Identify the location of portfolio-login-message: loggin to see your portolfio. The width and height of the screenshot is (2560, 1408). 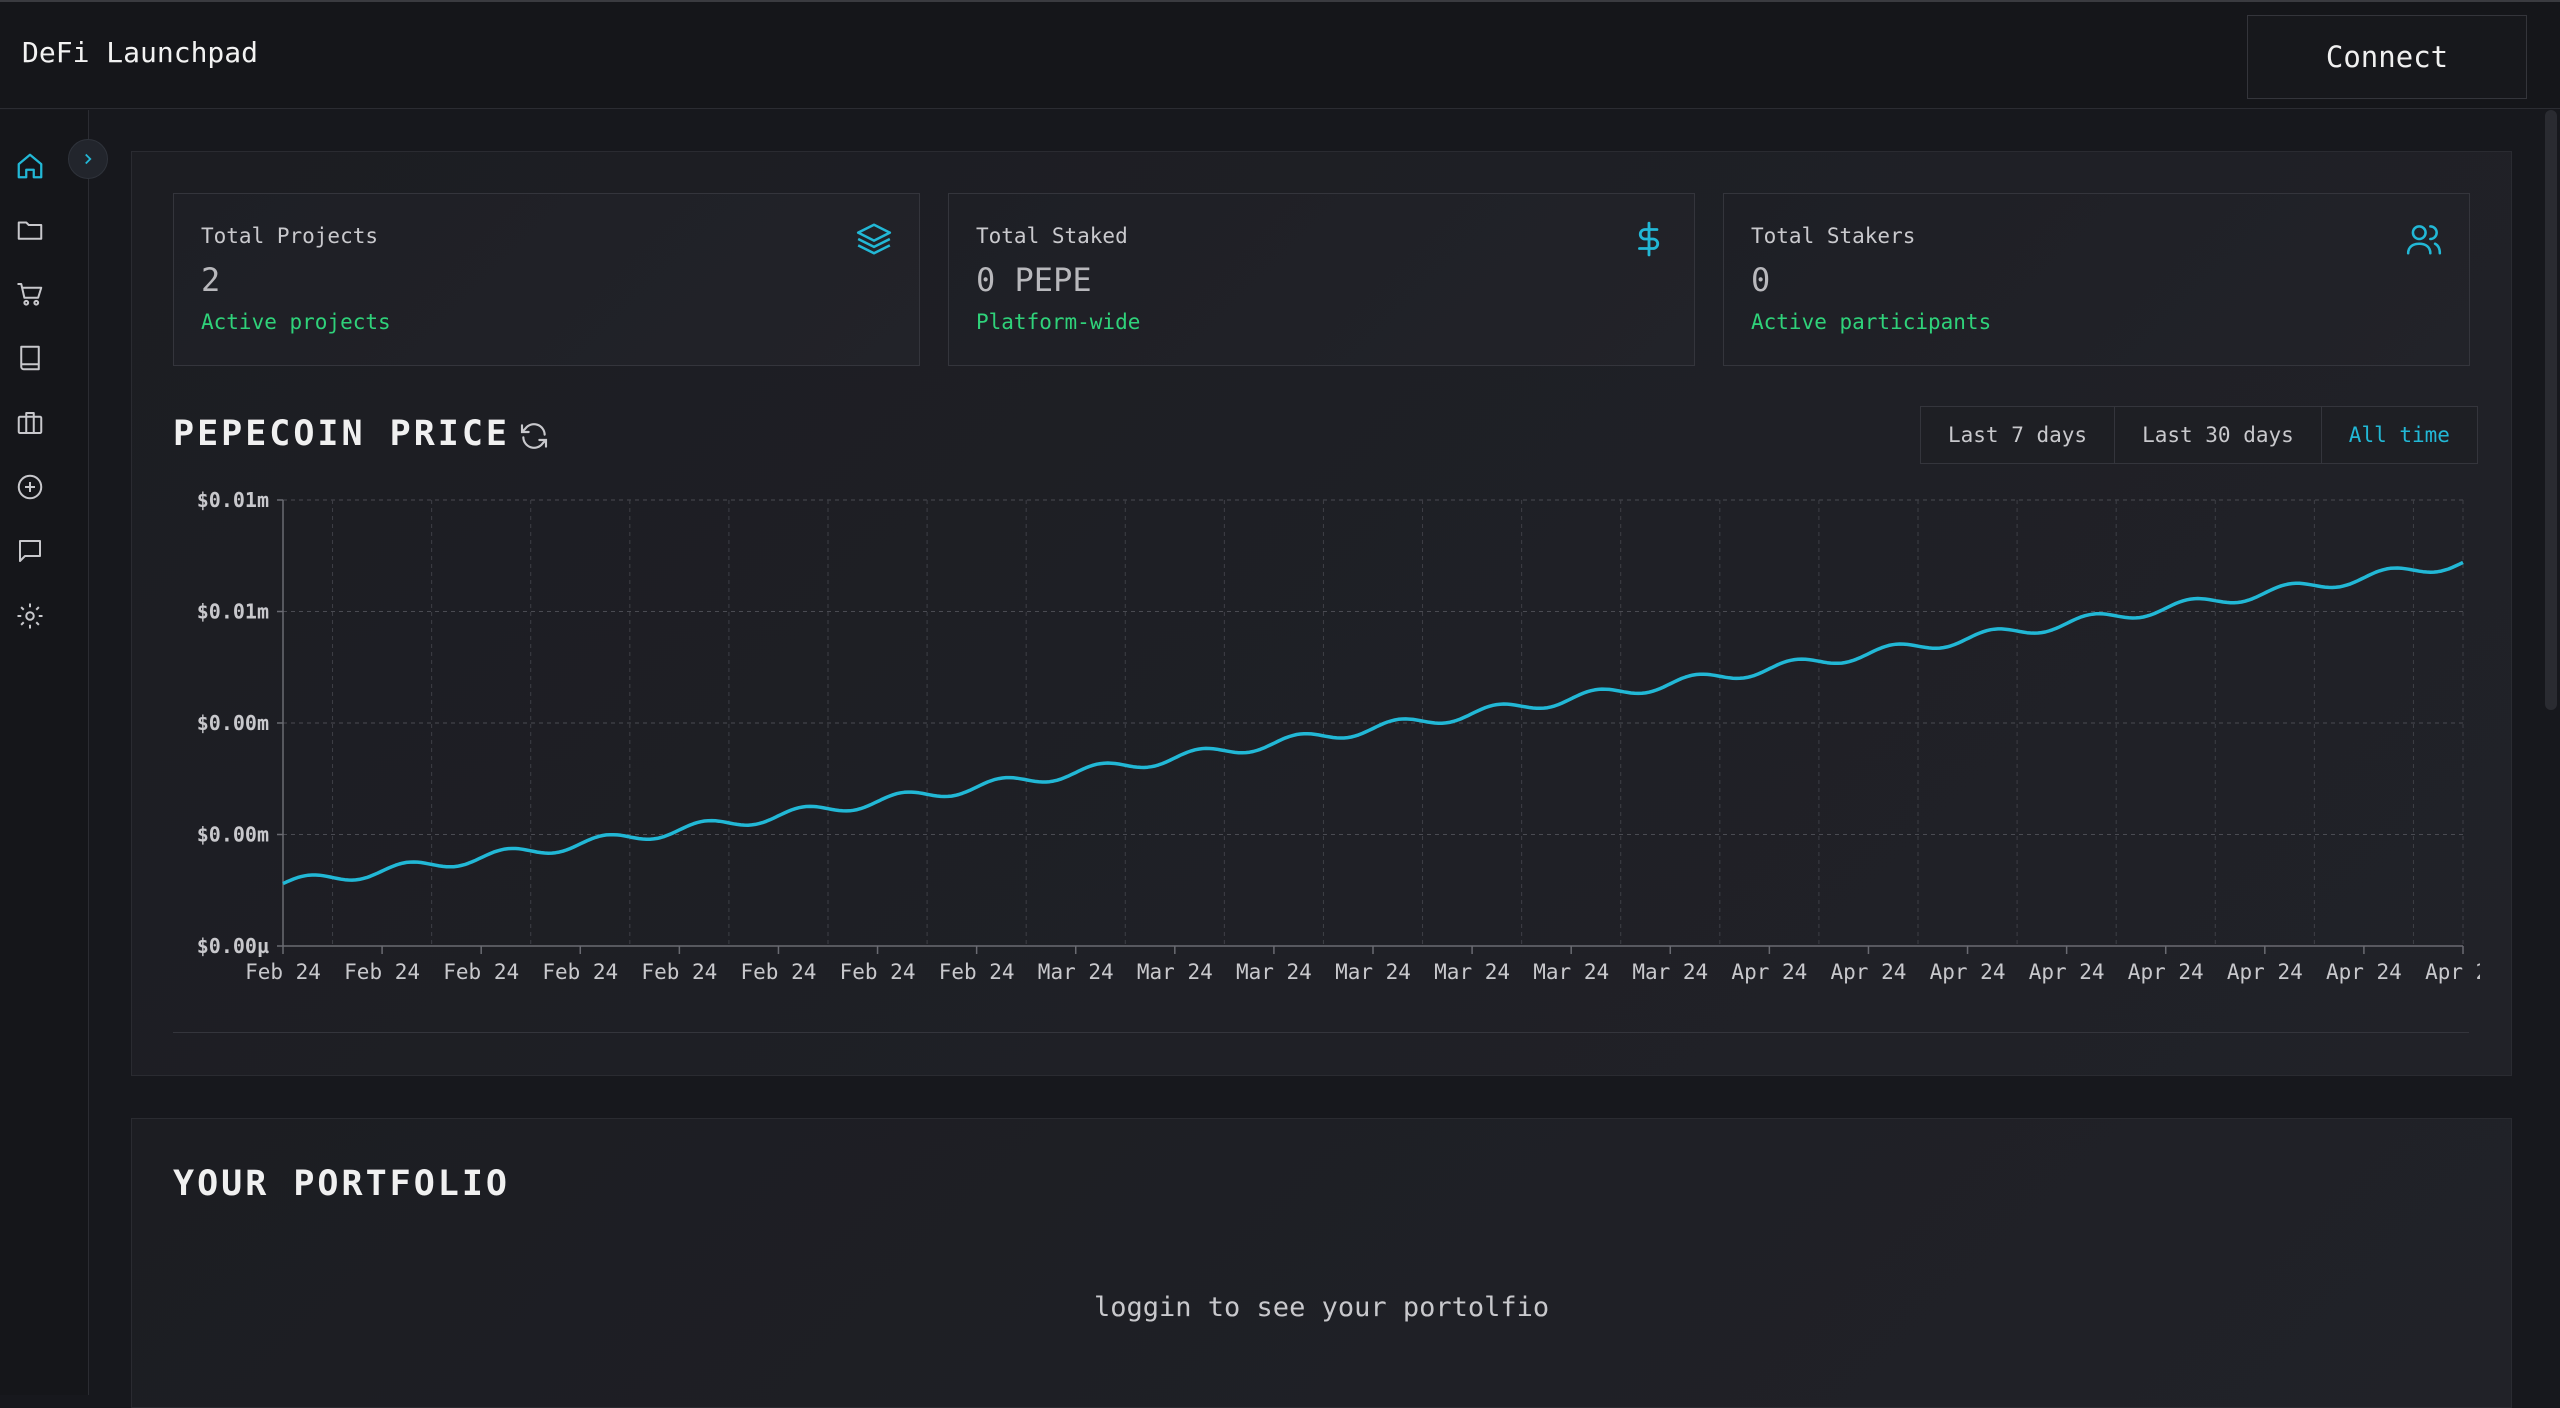
(1322, 1307).